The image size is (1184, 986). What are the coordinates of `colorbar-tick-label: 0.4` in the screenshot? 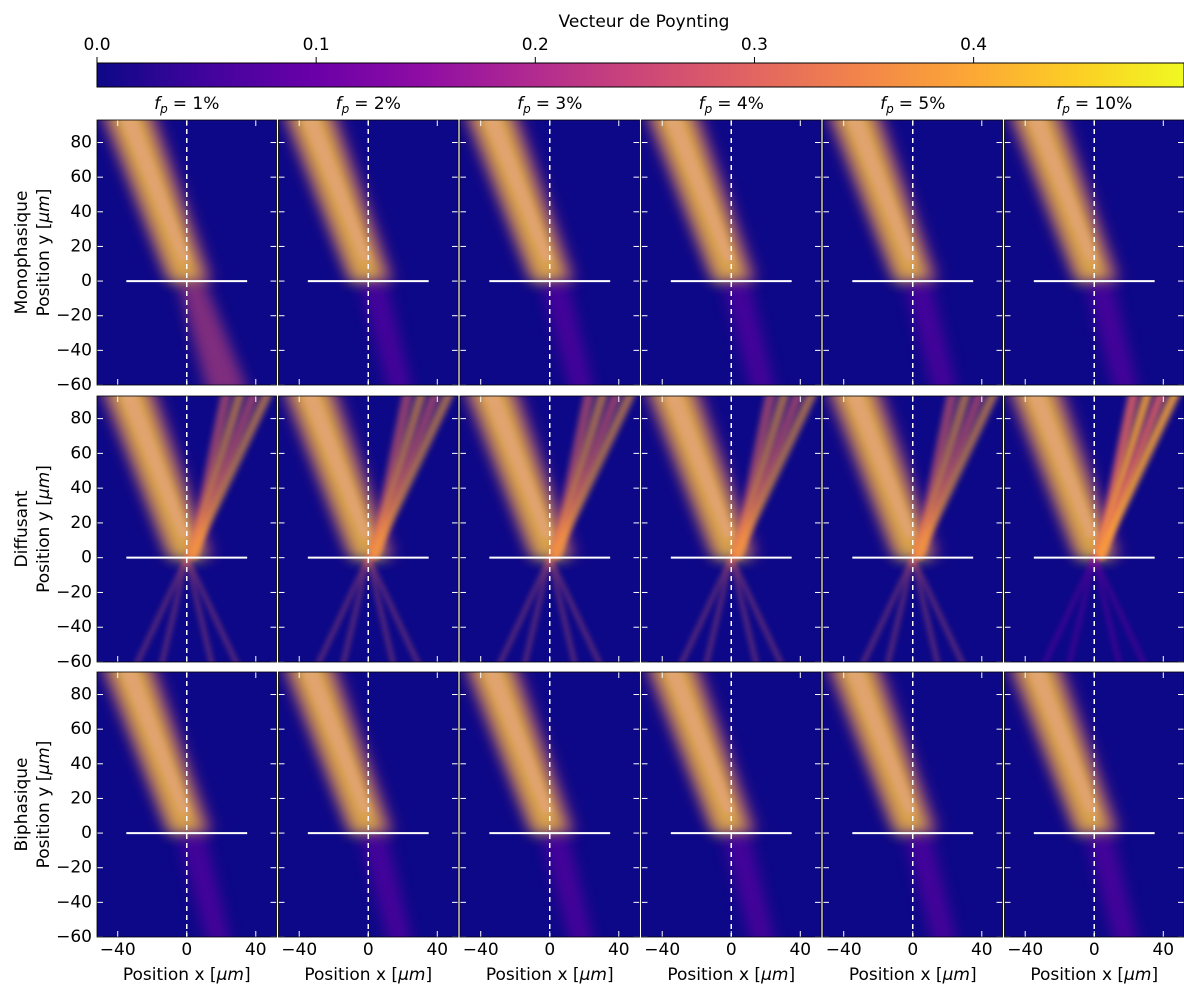 It's located at (973, 45).